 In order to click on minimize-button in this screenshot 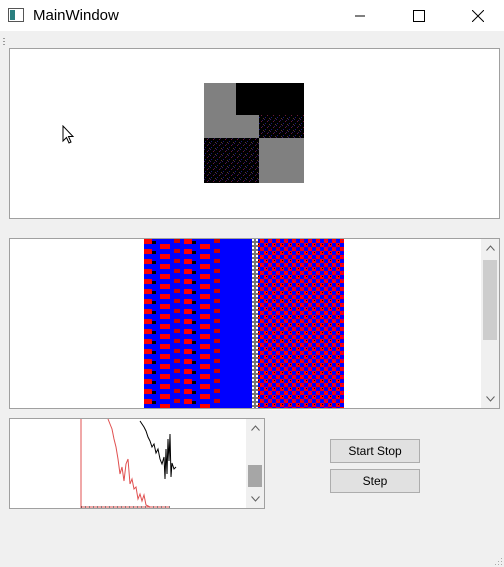, I will do `click(360, 15)`.